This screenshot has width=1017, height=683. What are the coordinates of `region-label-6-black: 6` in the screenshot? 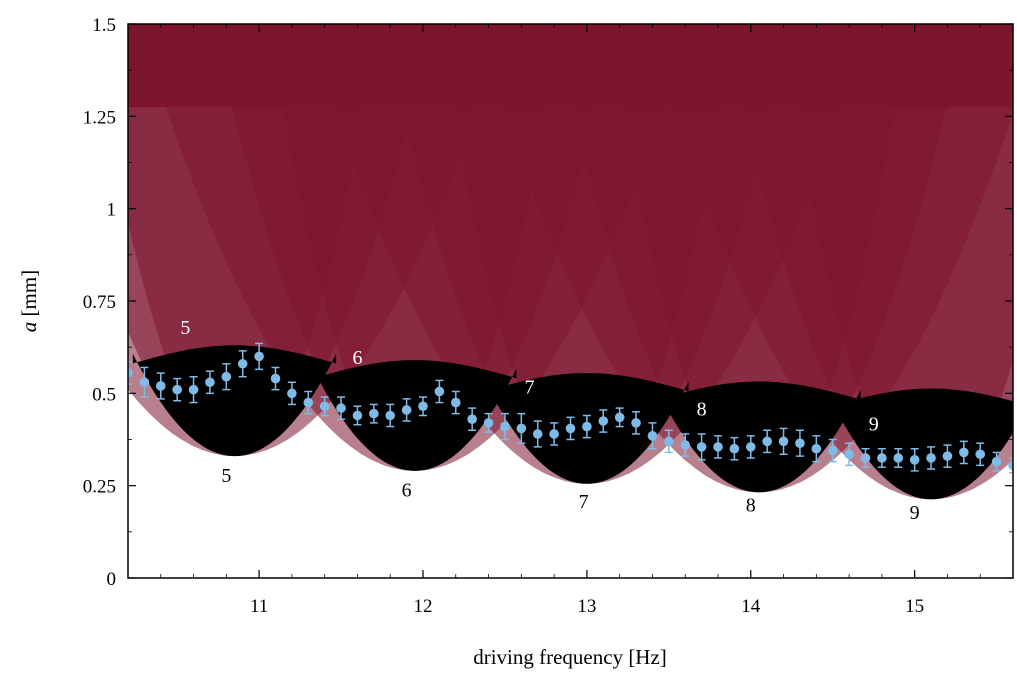 It's located at (407, 491).